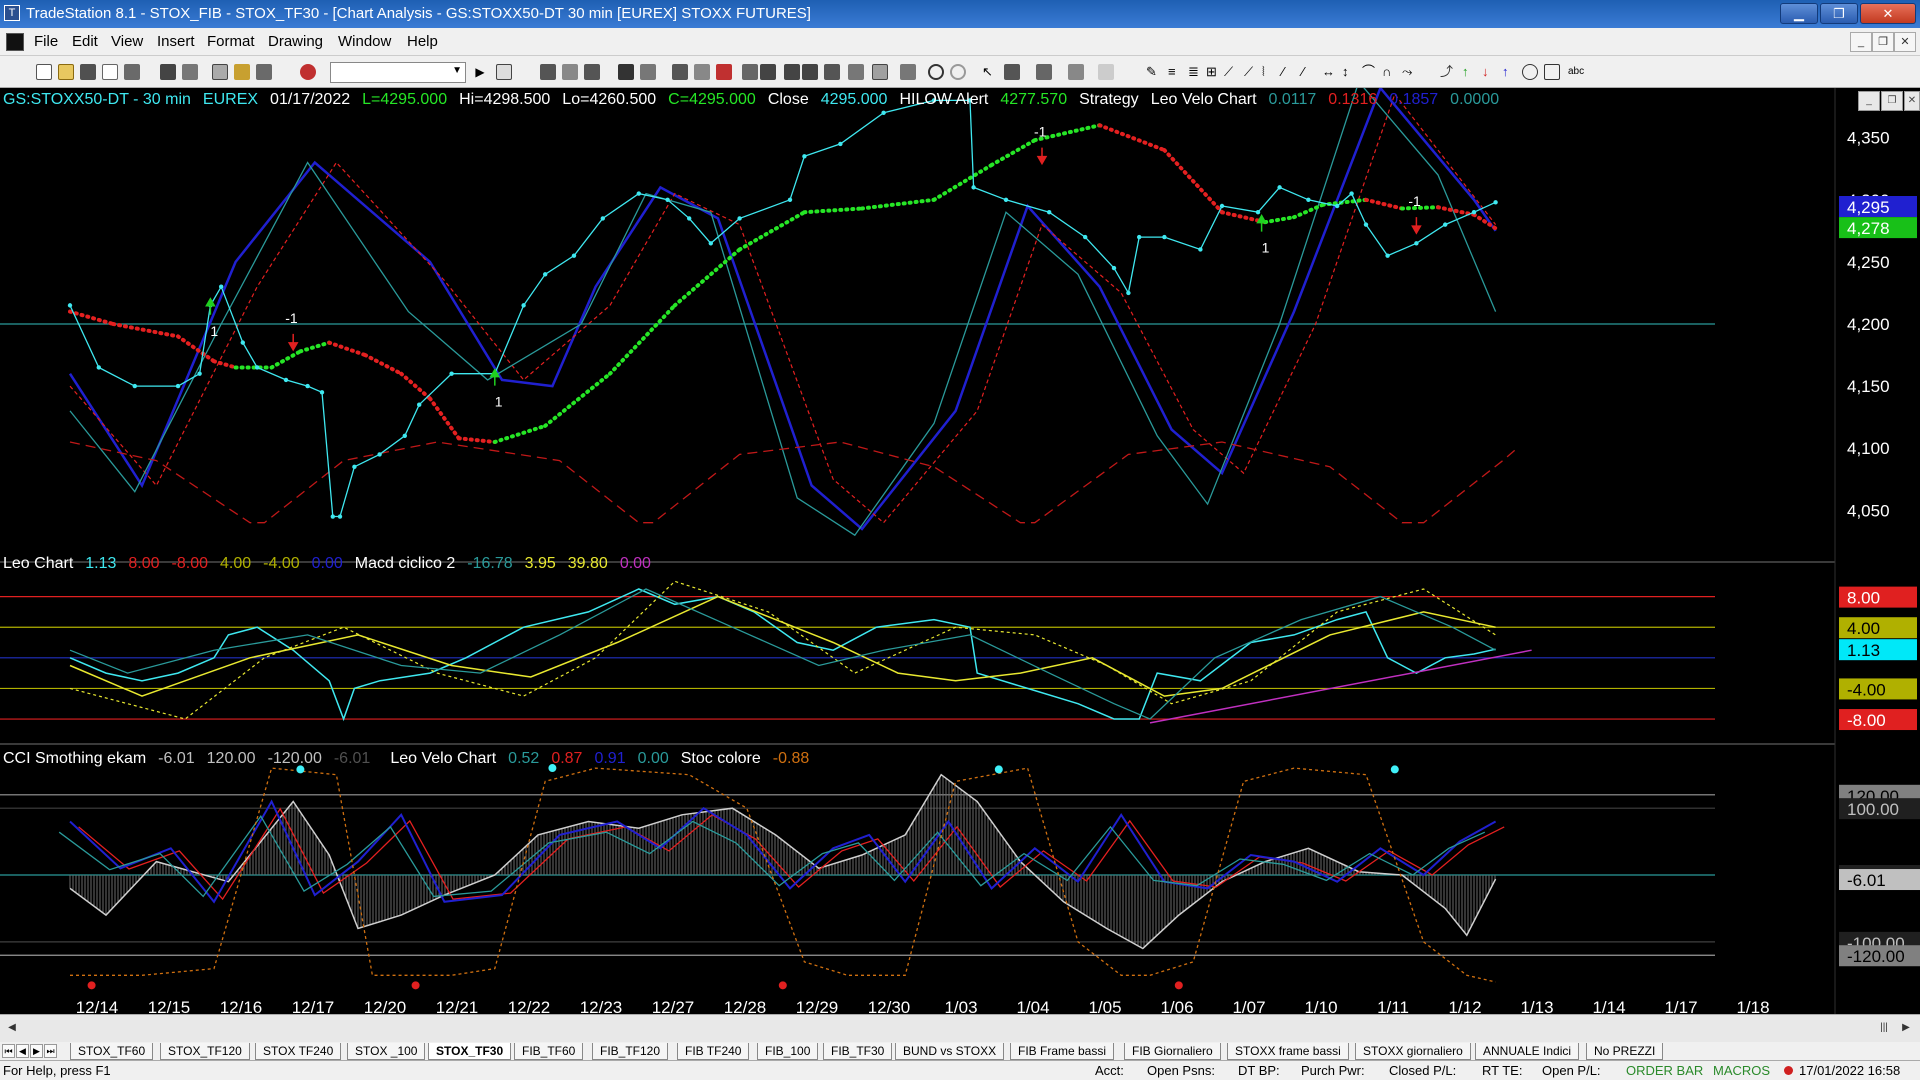 The height and width of the screenshot is (1080, 1920). I want to click on chart-close-button: ✕, so click(1912, 101).